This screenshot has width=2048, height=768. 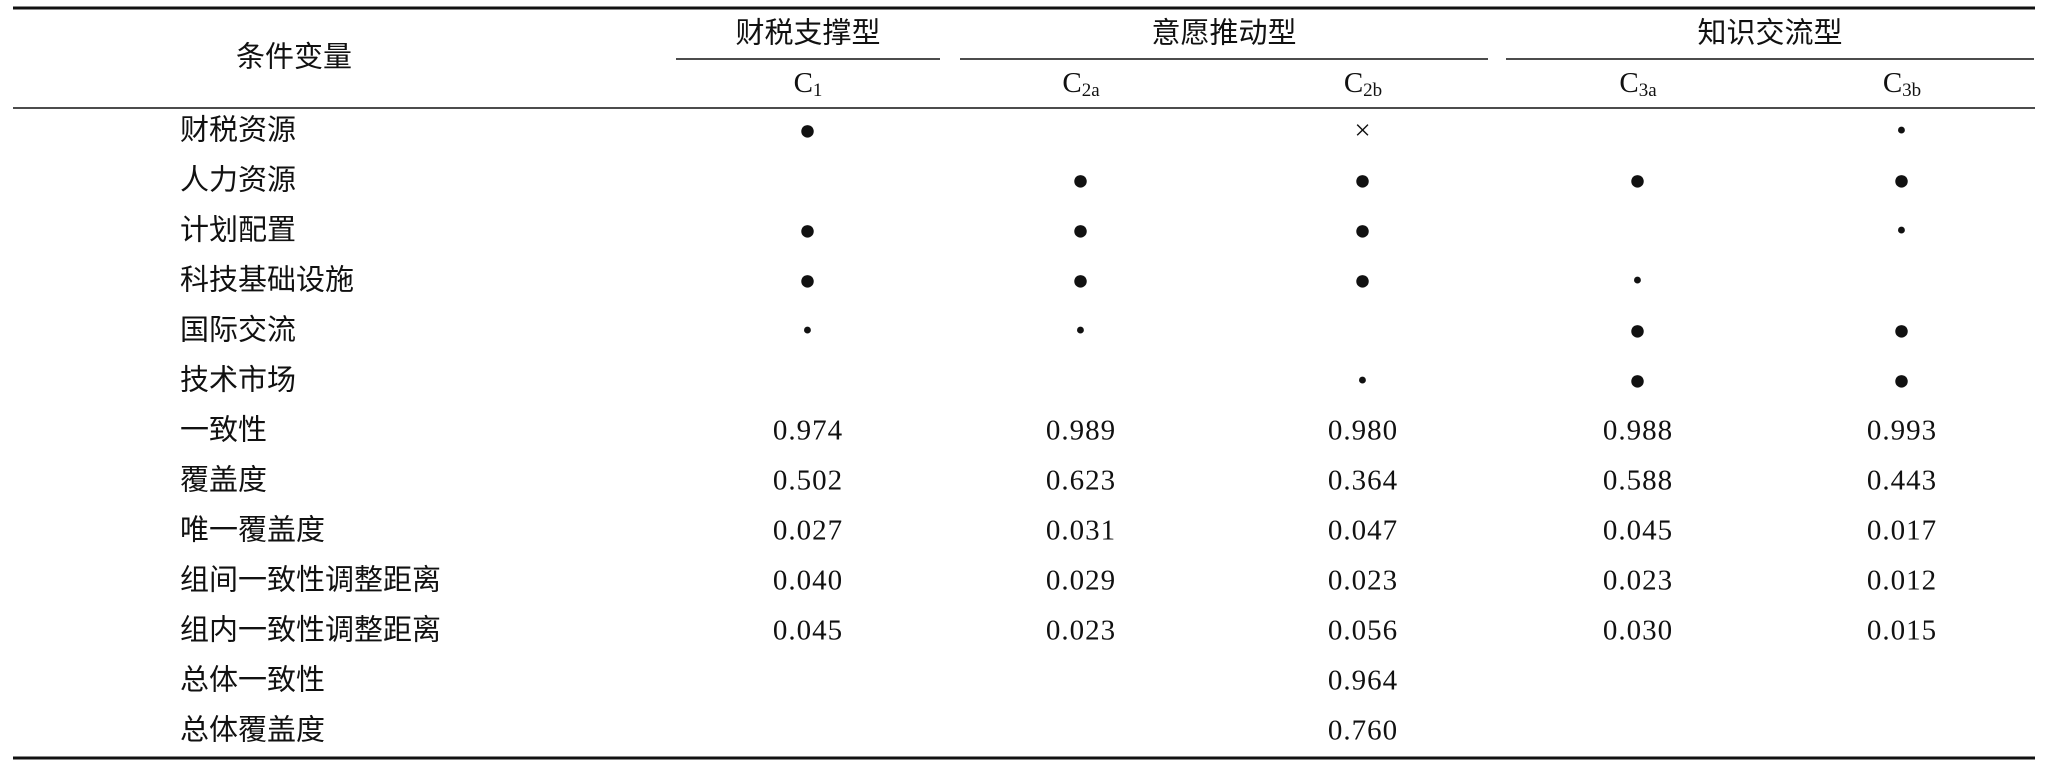 What do you see at coordinates (1638, 481) in the screenshot?
I see `cell: 0.588` at bounding box center [1638, 481].